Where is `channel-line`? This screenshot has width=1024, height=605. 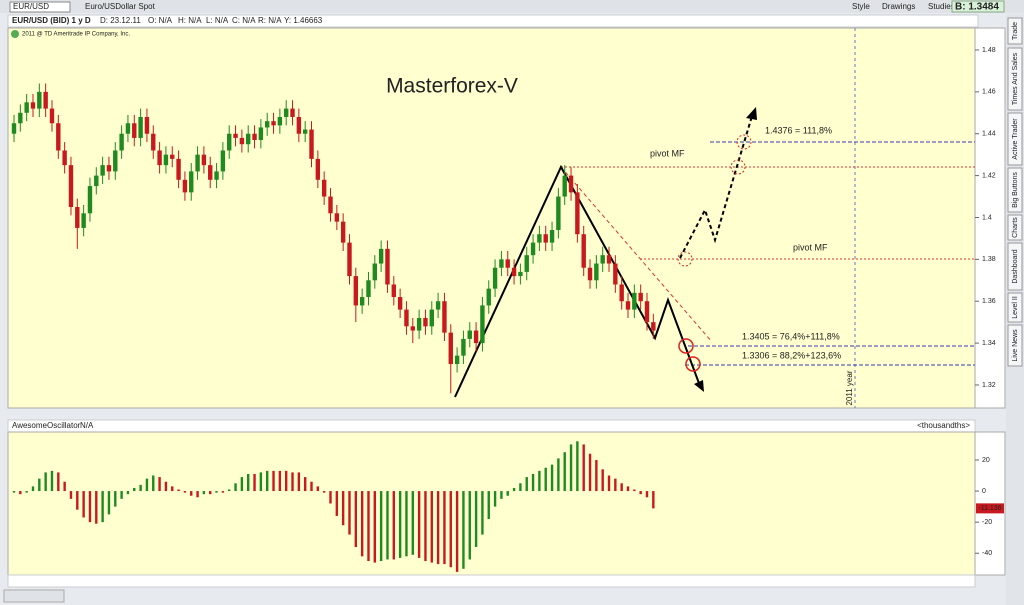
channel-line is located at coordinates (636, 254).